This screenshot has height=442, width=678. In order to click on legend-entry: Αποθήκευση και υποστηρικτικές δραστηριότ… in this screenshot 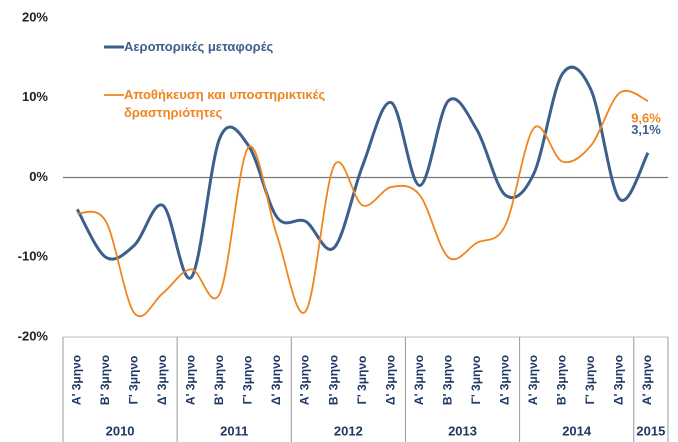, I will do `click(225, 103)`.